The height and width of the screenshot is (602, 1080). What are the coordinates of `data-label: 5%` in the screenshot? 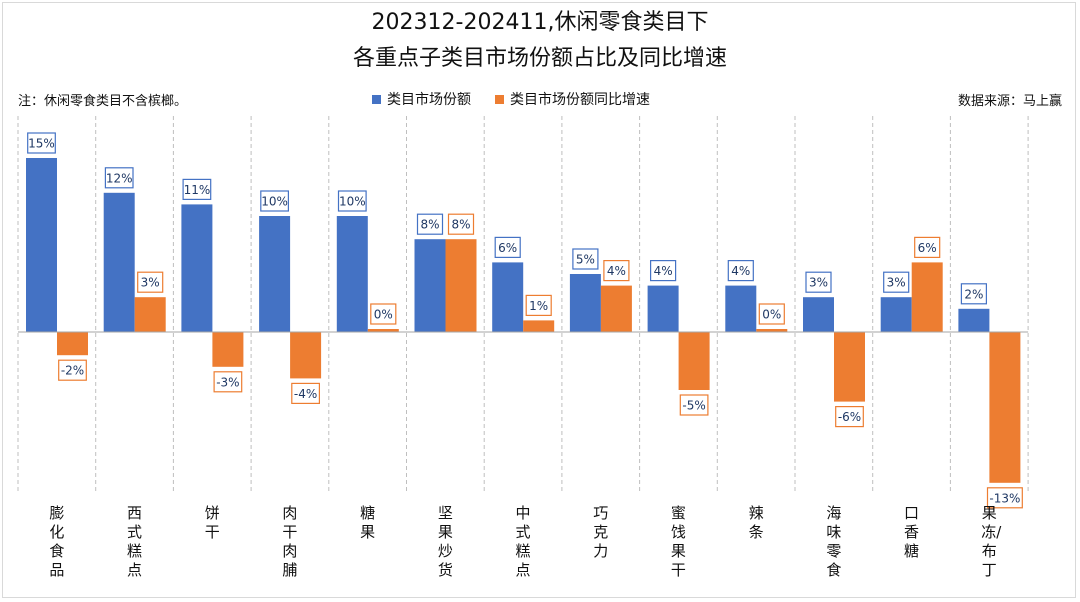 It's located at (585, 260).